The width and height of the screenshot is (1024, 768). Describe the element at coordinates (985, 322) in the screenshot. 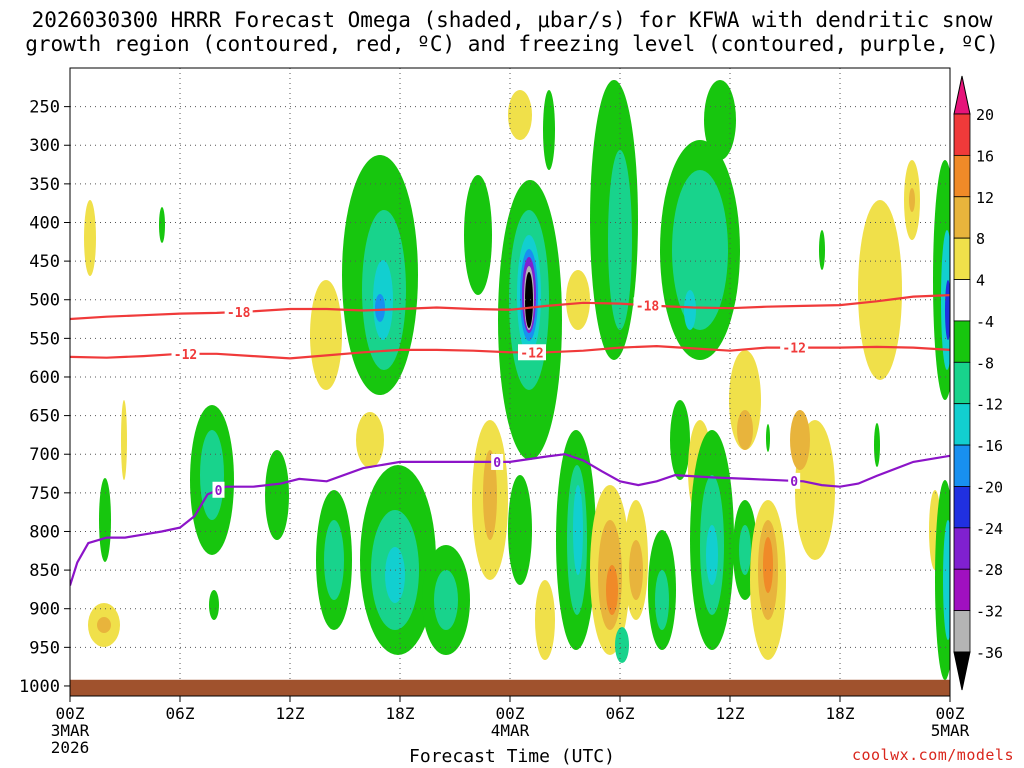

I see `colorbar-label-5: -4` at that location.